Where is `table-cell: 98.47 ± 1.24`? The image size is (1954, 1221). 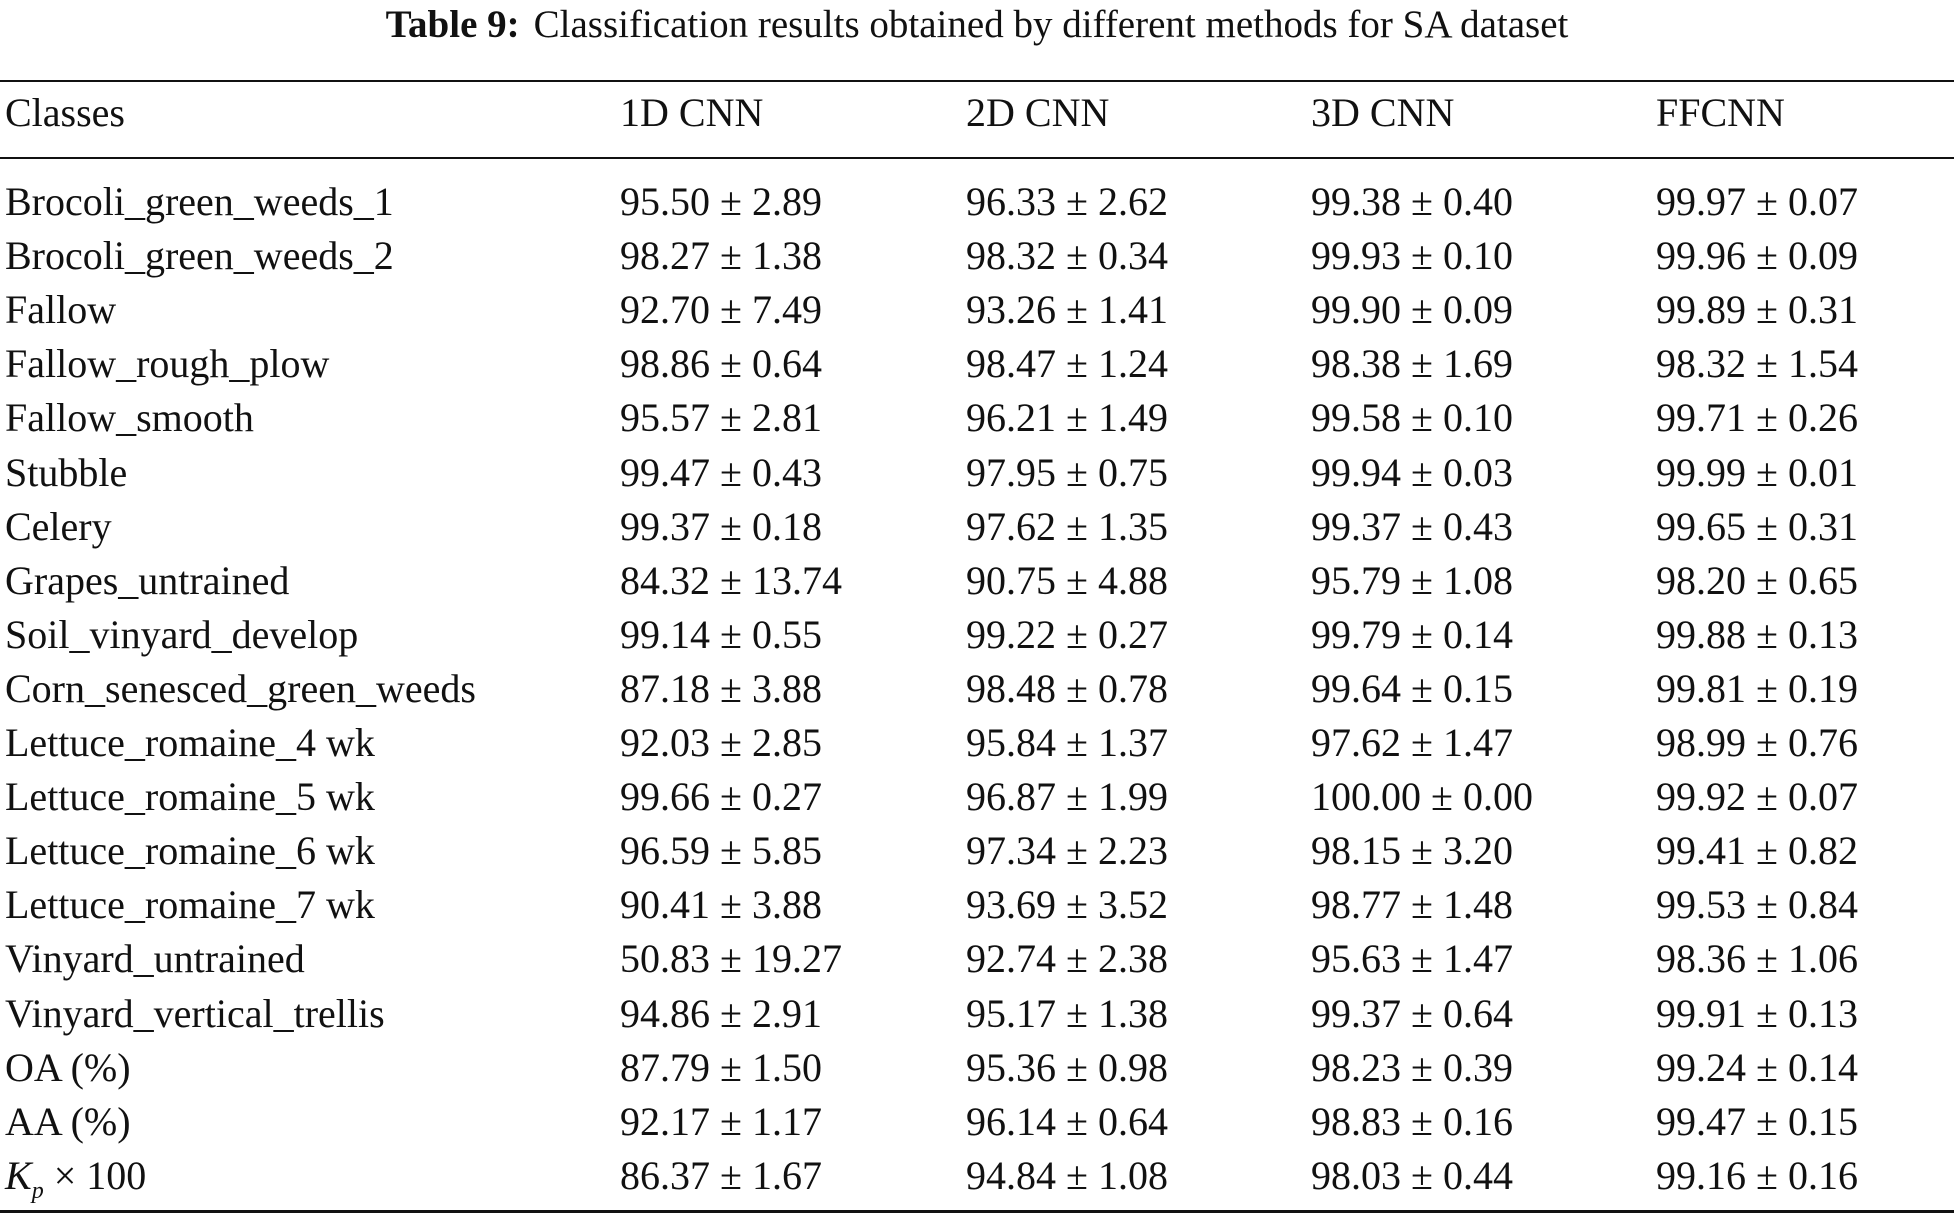 table-cell: 98.47 ± 1.24 is located at coordinates (1067, 364).